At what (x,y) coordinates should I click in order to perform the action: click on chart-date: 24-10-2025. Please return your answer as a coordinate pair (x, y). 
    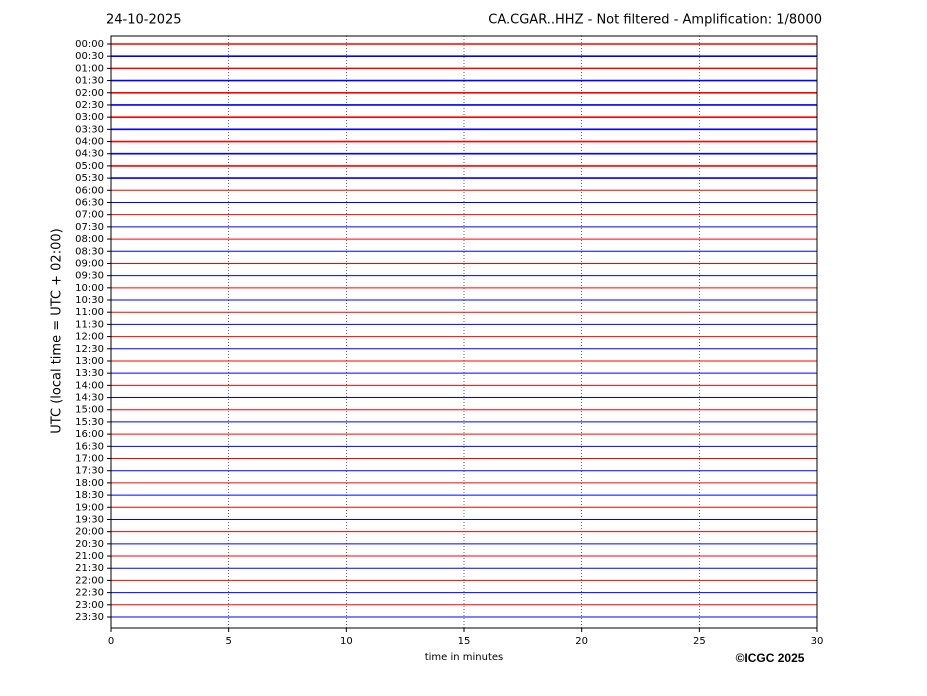
    Looking at the image, I should click on (144, 20).